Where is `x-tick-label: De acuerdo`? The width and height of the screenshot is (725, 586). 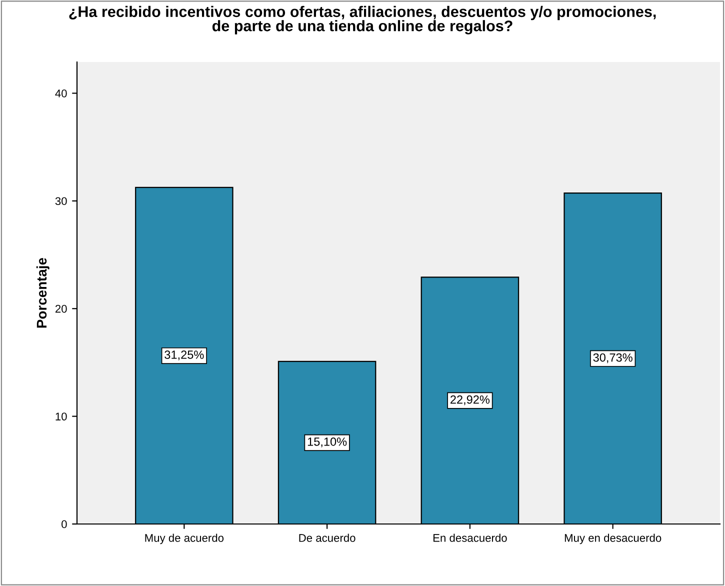 x-tick-label: De acuerdo is located at coordinates (327, 538).